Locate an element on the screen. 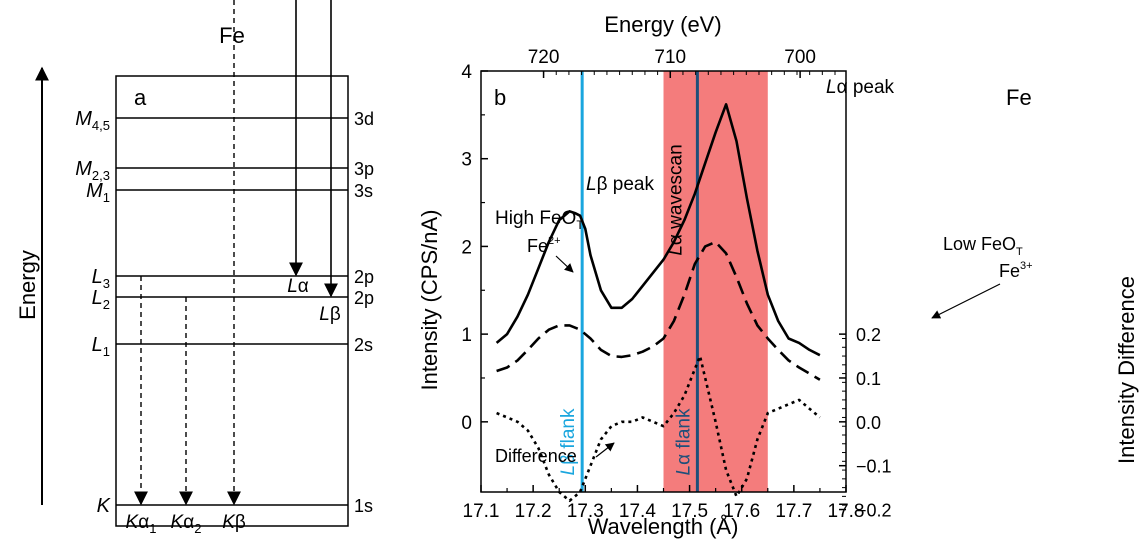 The width and height of the screenshot is (1145, 540). transition-label-2: Kα1 is located at coordinates (141, 524).